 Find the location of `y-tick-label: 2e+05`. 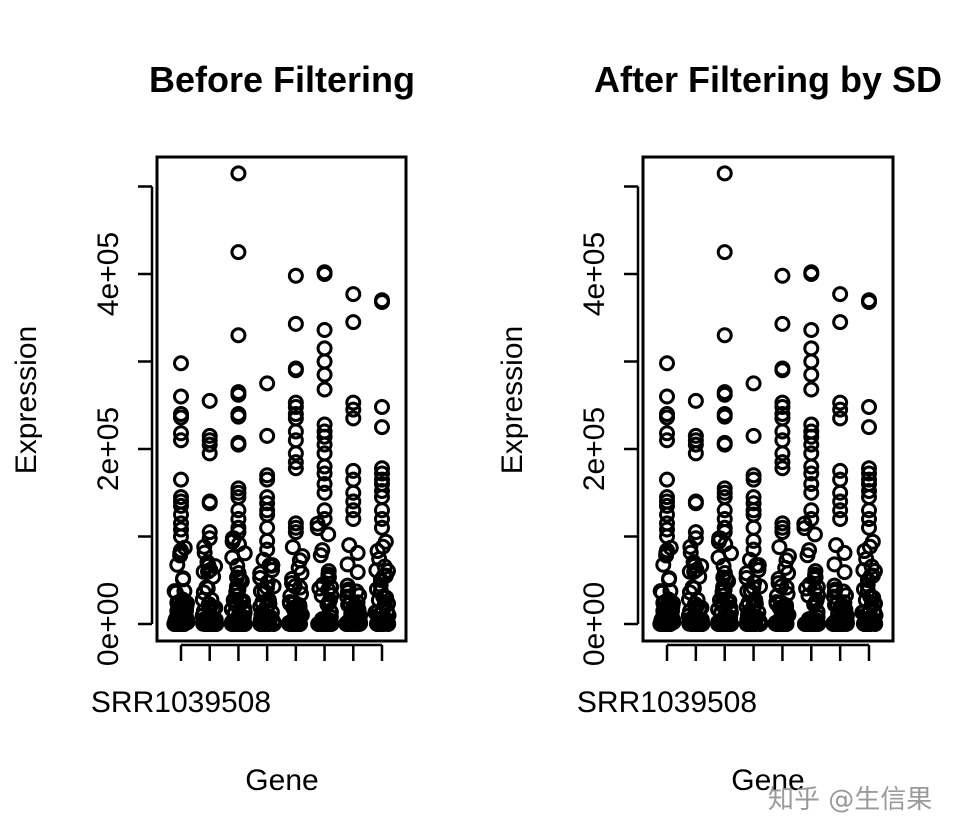

y-tick-label: 2e+05 is located at coordinates (594, 449).